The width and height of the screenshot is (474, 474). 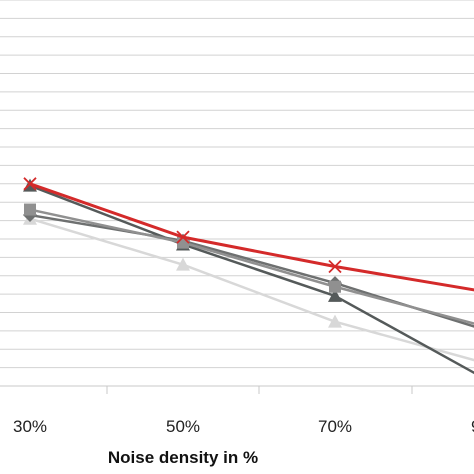 I want to click on x-axis-title: Noise density in %, so click(x=183, y=457).